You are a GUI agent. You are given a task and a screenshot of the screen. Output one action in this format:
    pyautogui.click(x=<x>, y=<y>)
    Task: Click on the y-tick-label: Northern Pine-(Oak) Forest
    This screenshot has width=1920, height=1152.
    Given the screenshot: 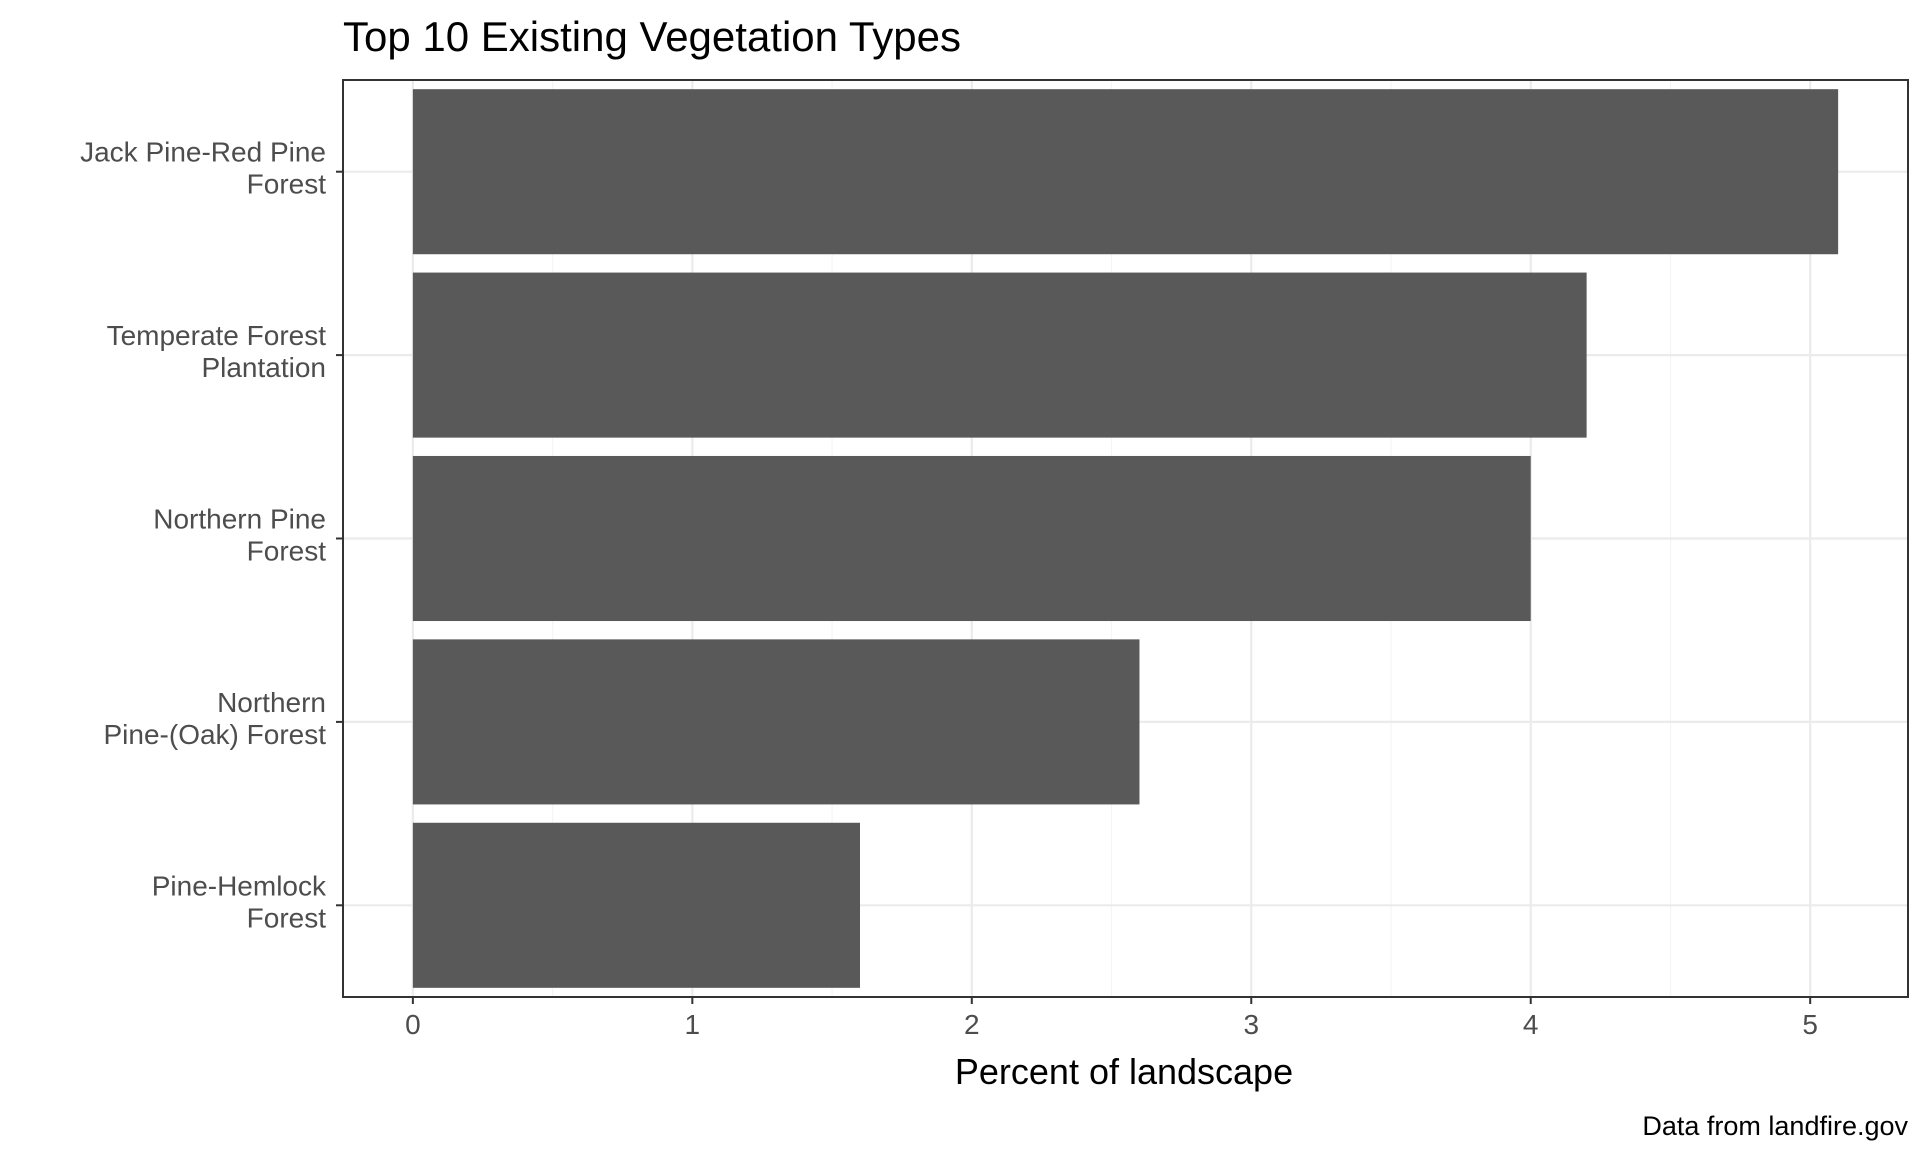 What is the action you would take?
    pyautogui.click(x=215, y=718)
    